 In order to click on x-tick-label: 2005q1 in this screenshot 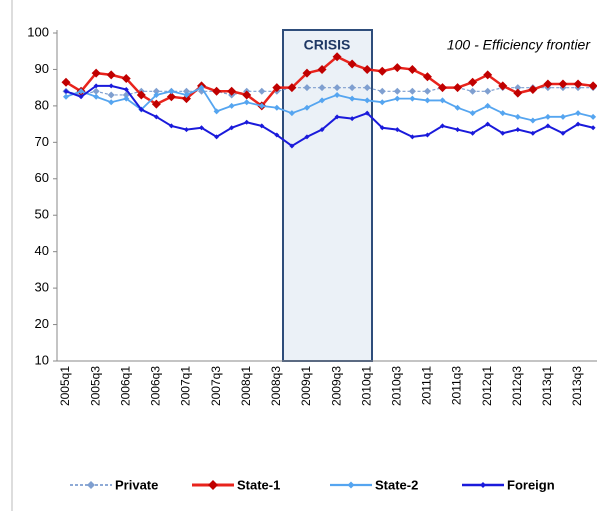, I will do `click(65, 386)`.